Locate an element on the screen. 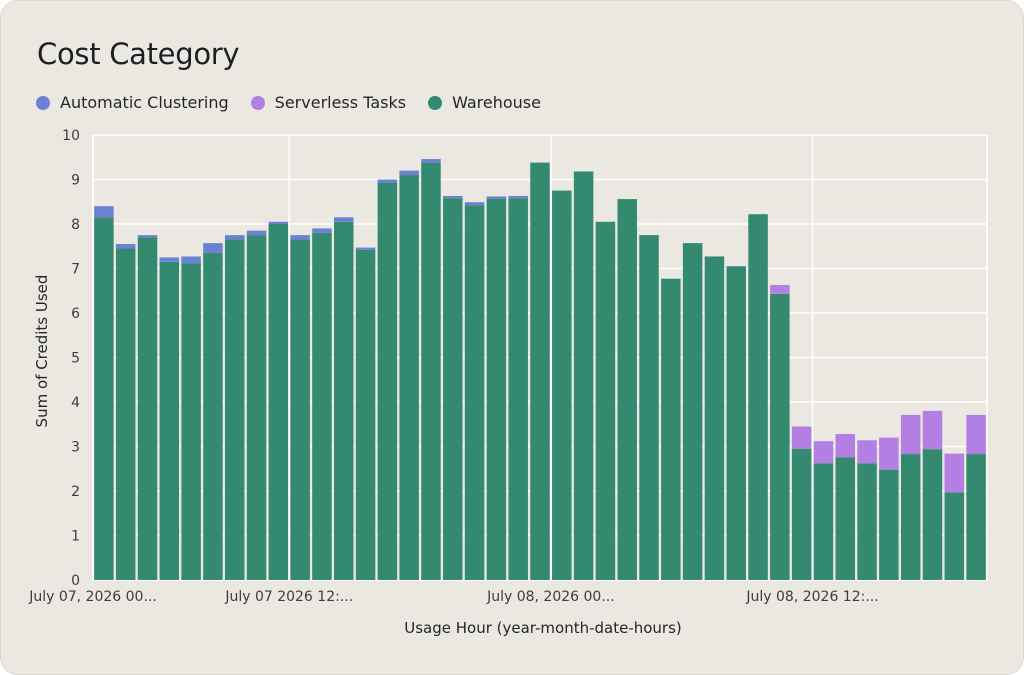 Image resolution: width=1024 pixels, height=675 pixels. x-axis-label: Usage Hour (year-month-date-hours) is located at coordinates (543, 628).